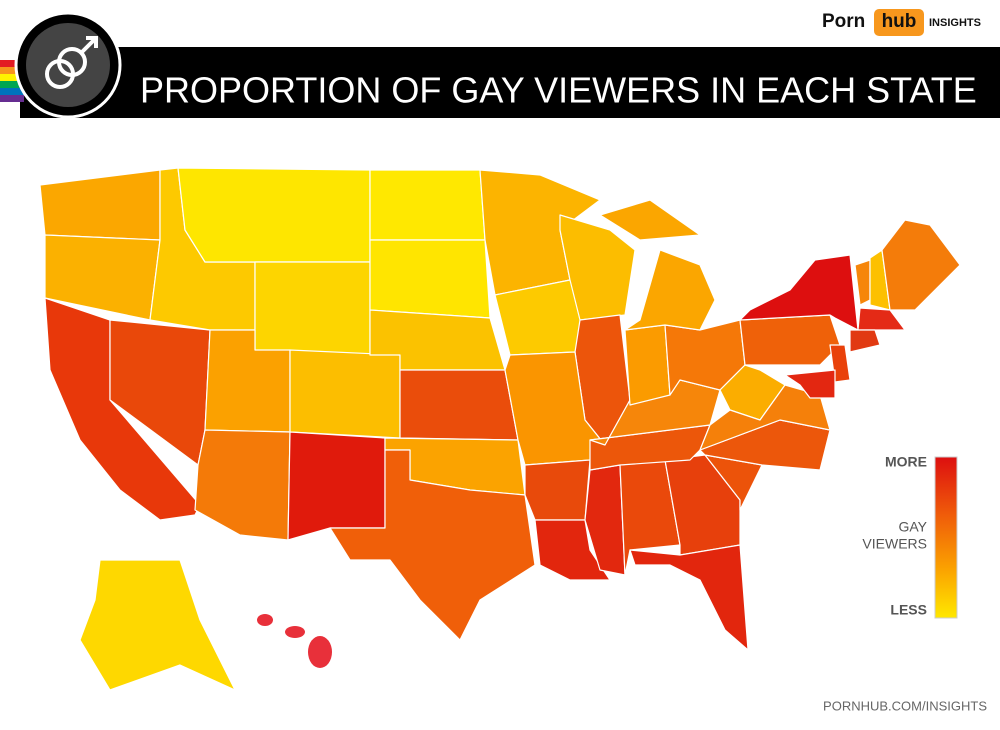 This screenshot has width=1000, height=730. What do you see at coordinates (908, 610) in the screenshot?
I see `legend-less: LESS` at bounding box center [908, 610].